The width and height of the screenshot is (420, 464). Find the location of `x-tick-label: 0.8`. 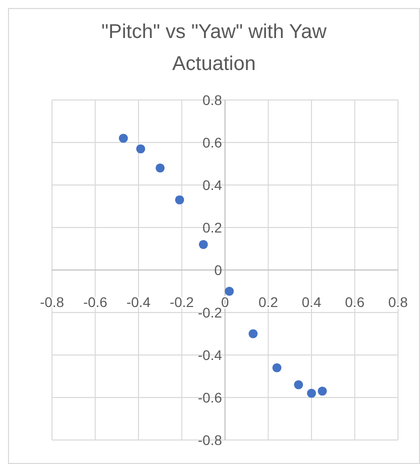

x-tick-label: 0.8 is located at coordinates (398, 302).